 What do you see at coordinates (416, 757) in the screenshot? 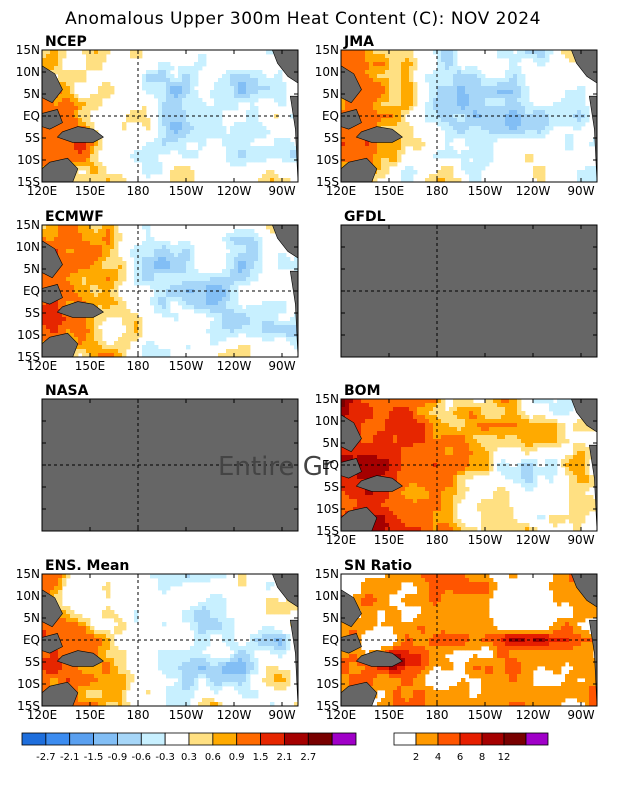
I see `colorbar-label: 2` at bounding box center [416, 757].